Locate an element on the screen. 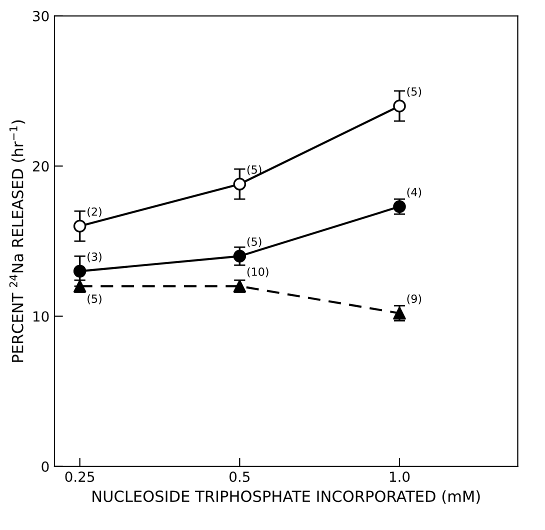 The width and height of the screenshot is (545, 530). annotation: (10) is located at coordinates (257, 272).